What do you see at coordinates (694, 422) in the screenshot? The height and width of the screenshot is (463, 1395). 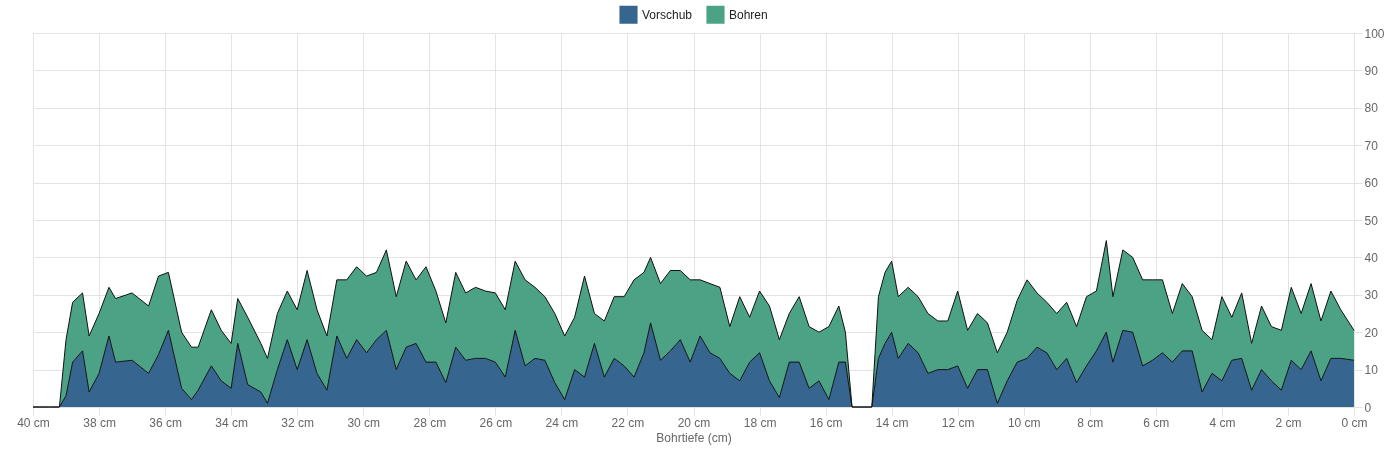 I see `x-tick-label: 20 cm` at bounding box center [694, 422].